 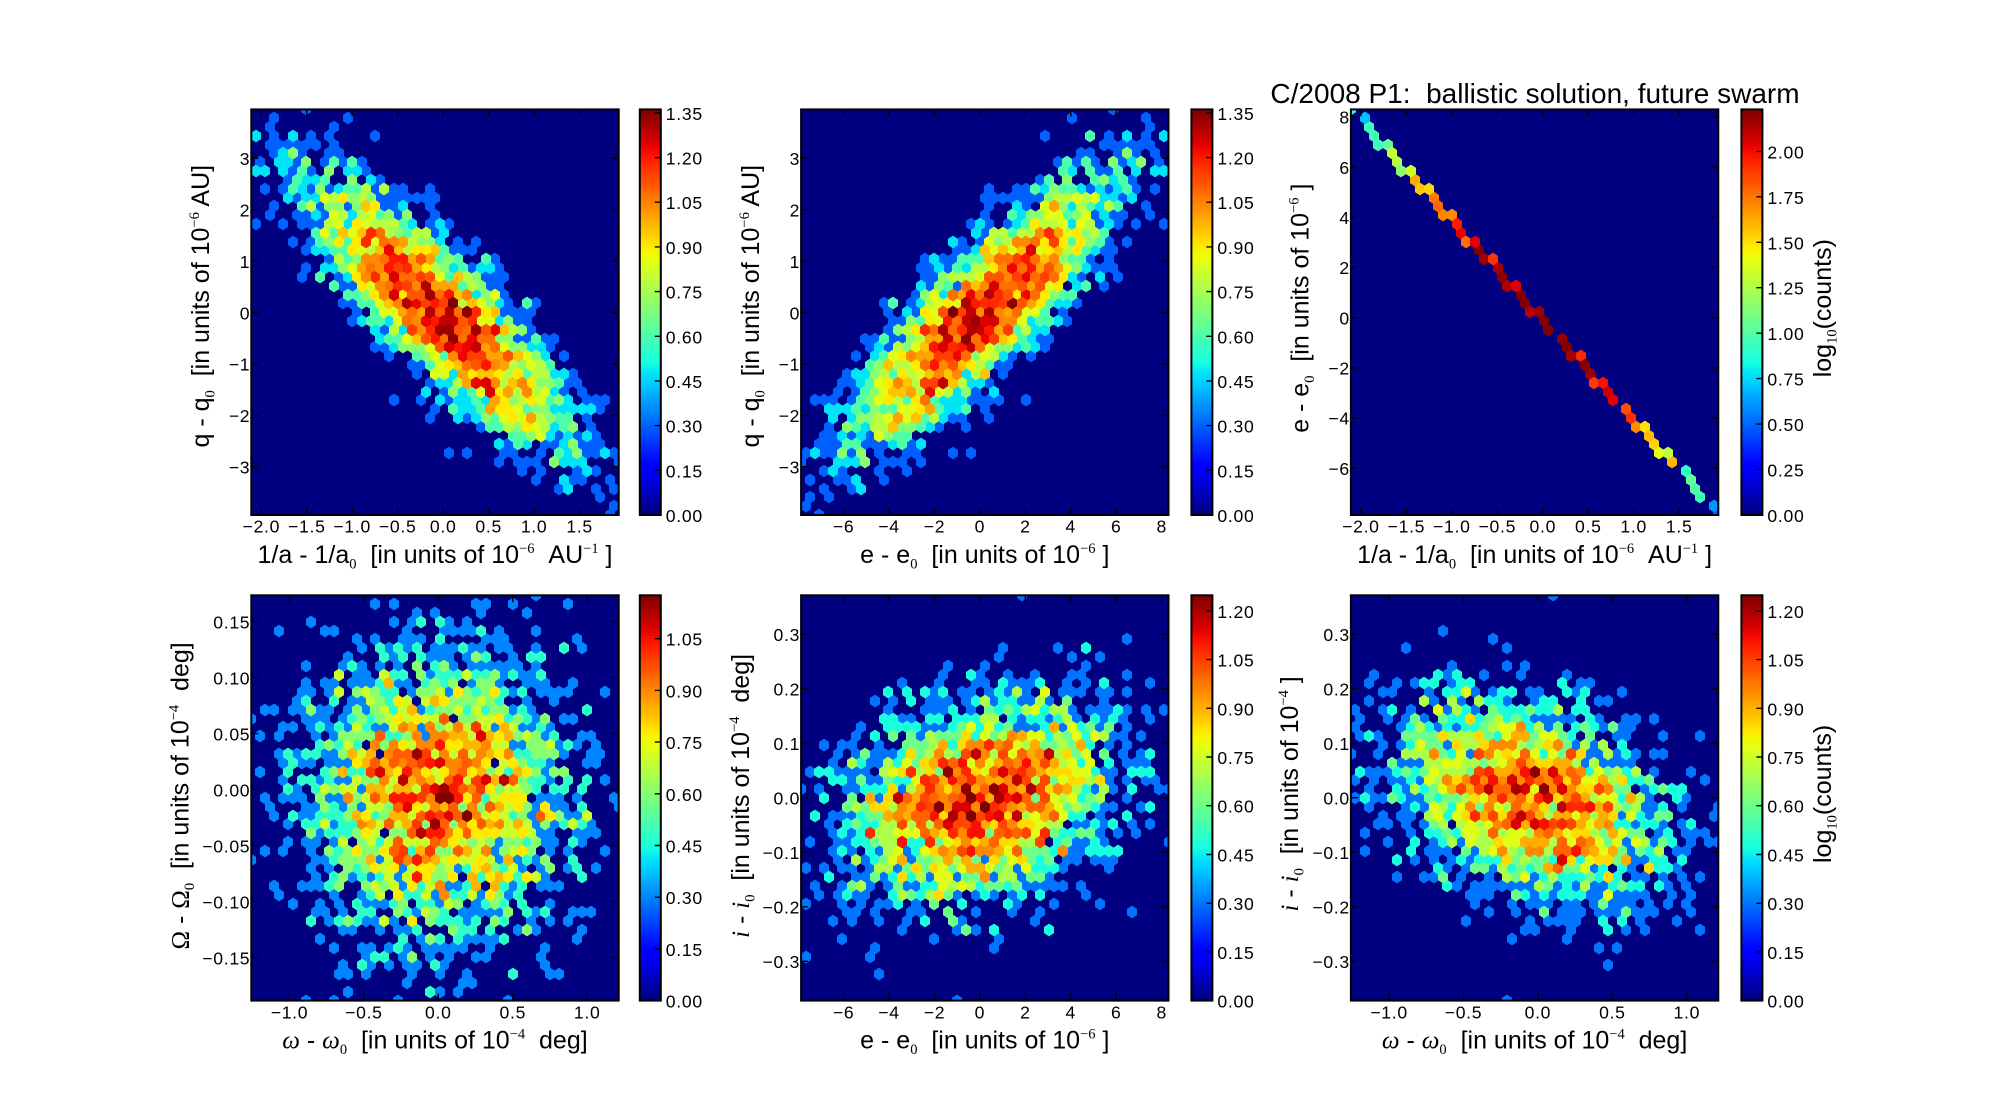 What do you see at coordinates (226, 902) in the screenshot?
I see `svg-text: −0.10` at bounding box center [226, 902].